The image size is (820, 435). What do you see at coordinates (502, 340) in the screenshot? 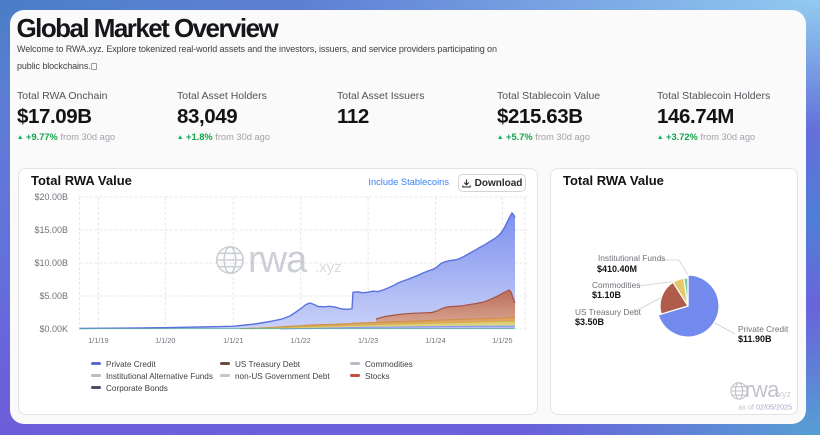
I see `svg-text: 1/1/25` at bounding box center [502, 340].